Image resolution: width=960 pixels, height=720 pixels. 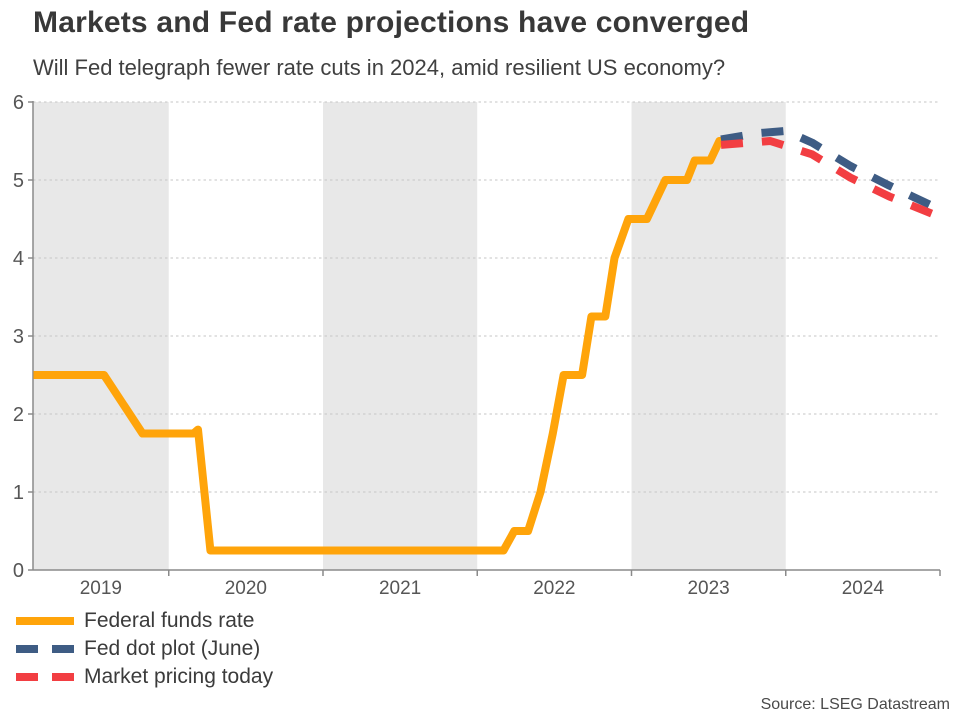 I want to click on series-line-fed-dot-plot, so click(x=829, y=168).